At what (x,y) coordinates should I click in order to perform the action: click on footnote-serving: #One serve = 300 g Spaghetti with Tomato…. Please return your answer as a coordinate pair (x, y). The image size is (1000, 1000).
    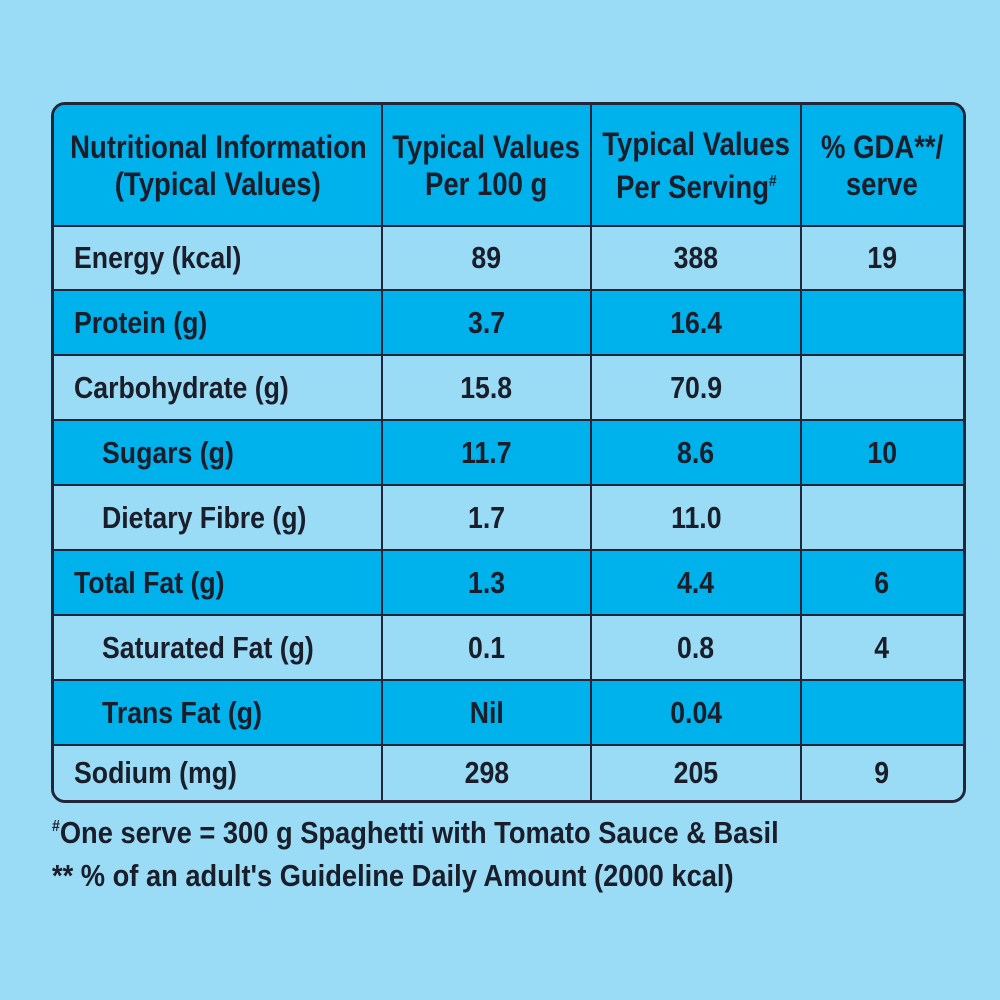
    Looking at the image, I should click on (465, 833).